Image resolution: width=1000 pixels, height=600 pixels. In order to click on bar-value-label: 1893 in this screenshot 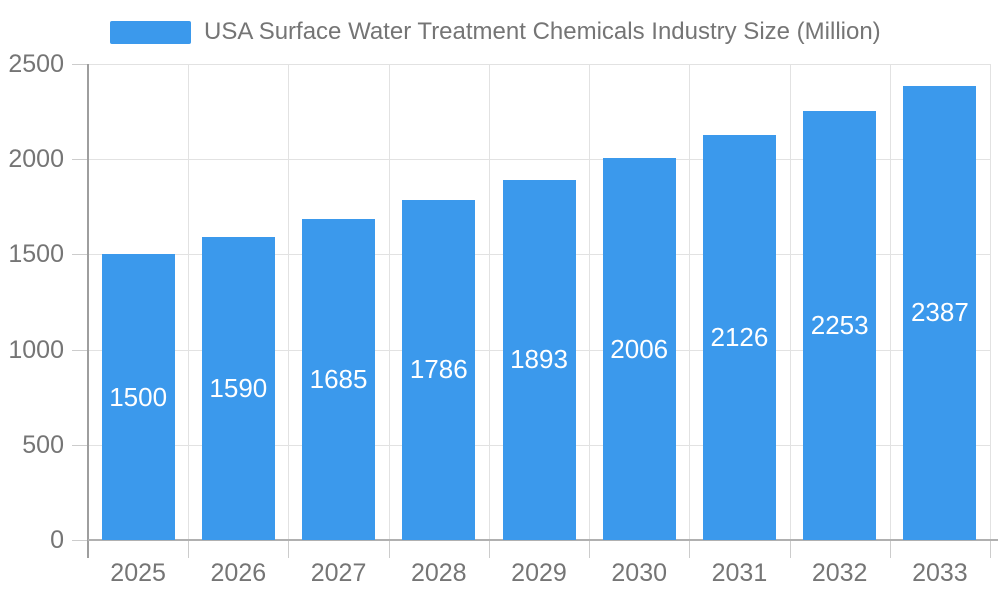, I will do `click(539, 359)`.